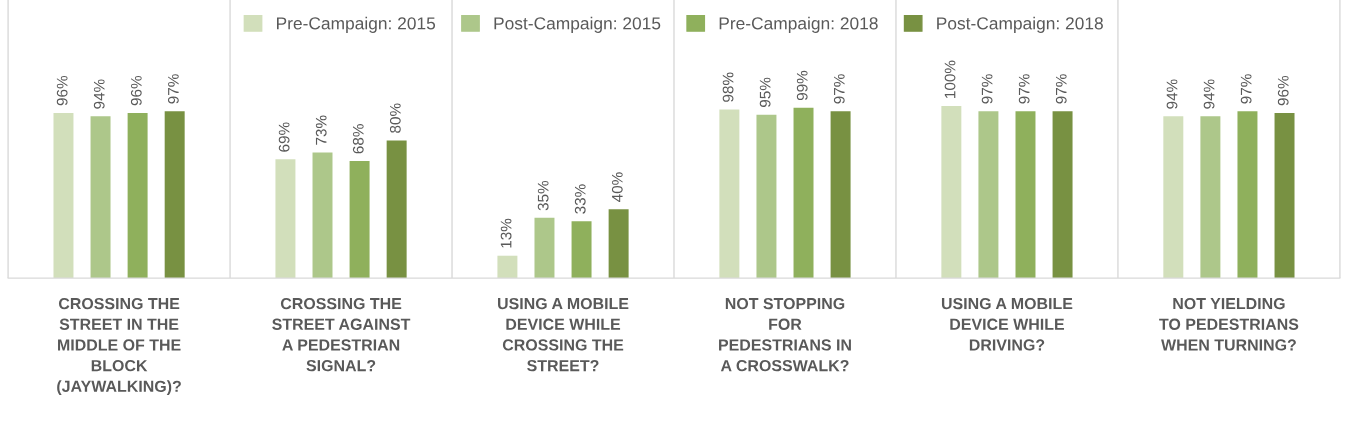 The width and height of the screenshot is (1348, 440). Describe the element at coordinates (802, 85) in the screenshot. I see `data-label: 99%` at that location.